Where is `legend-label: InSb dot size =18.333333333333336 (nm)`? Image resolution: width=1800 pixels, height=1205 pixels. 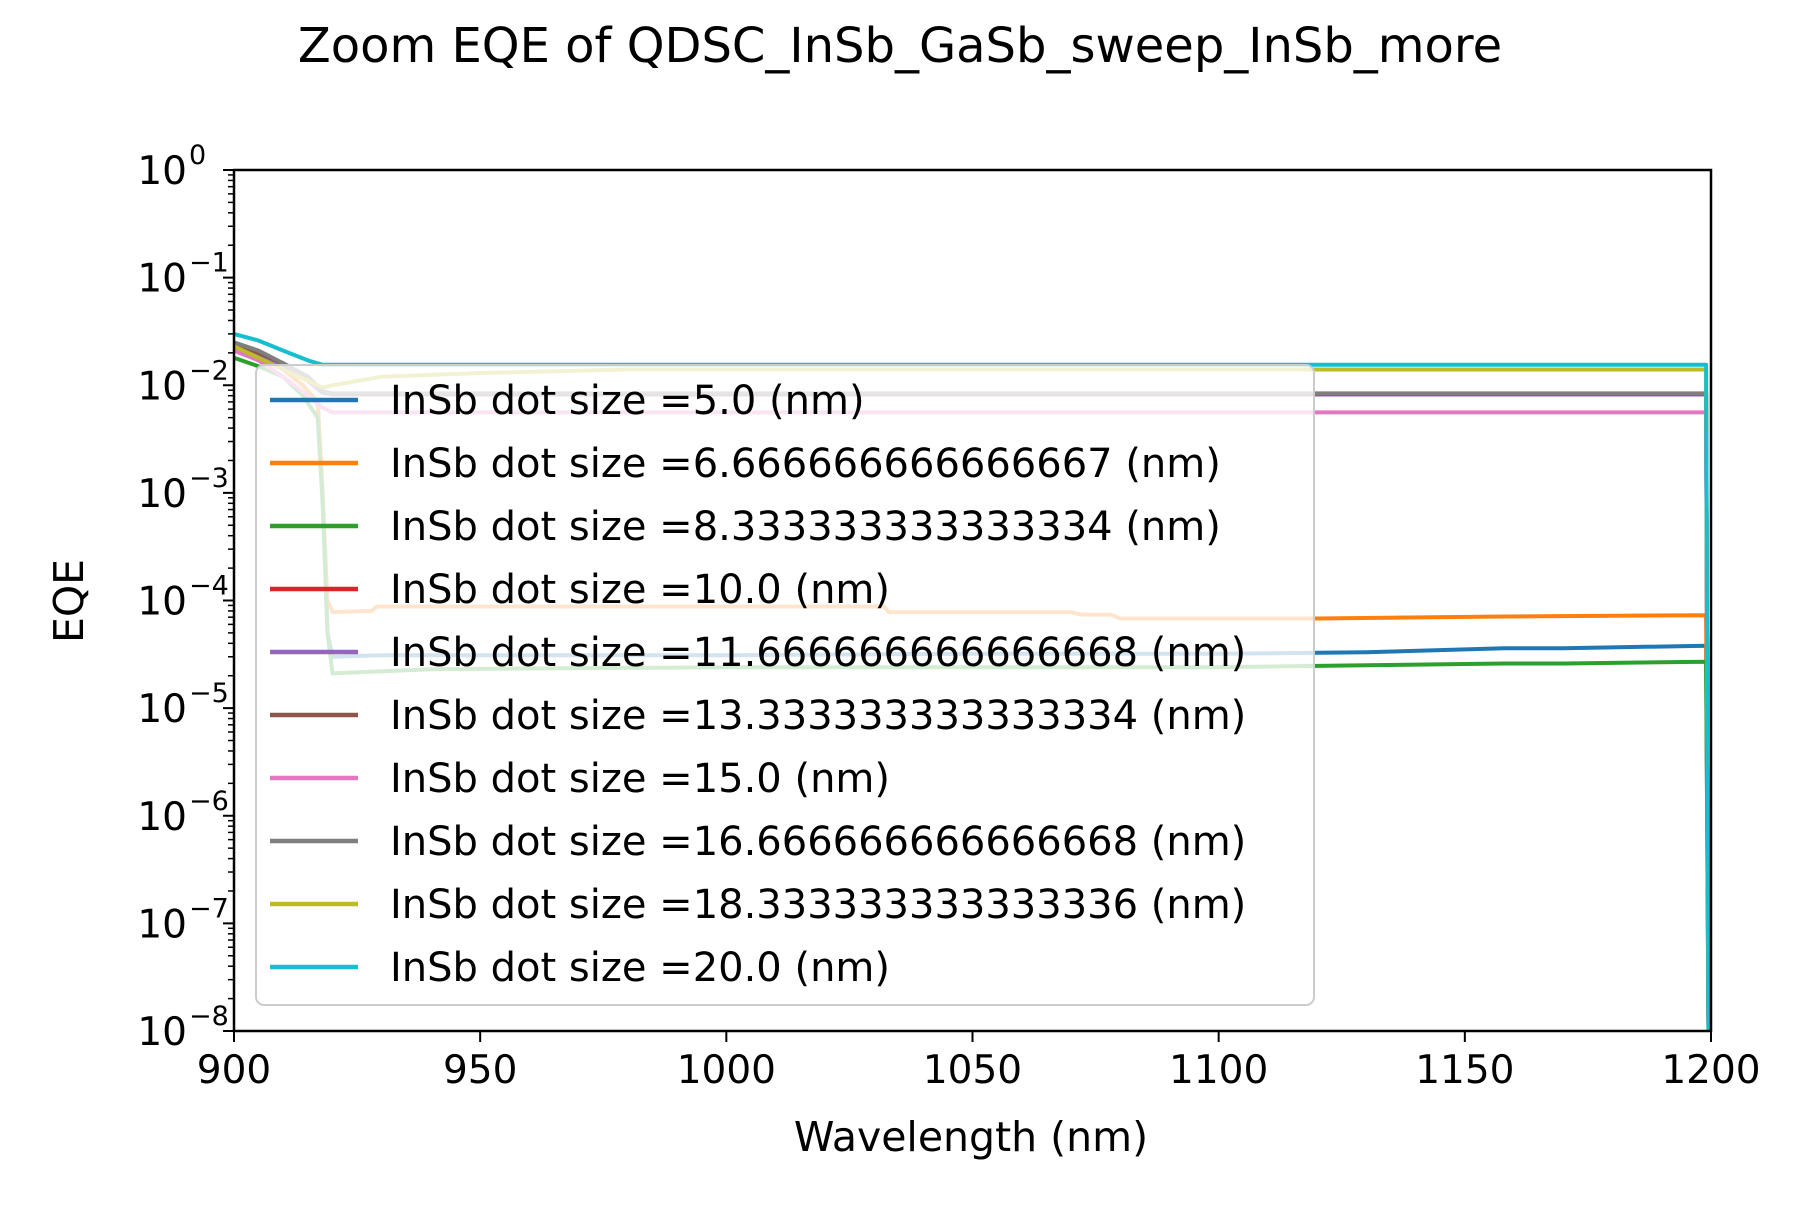
legend-label: InSb dot size =18.333333333333336 (nm) is located at coordinates (818, 905).